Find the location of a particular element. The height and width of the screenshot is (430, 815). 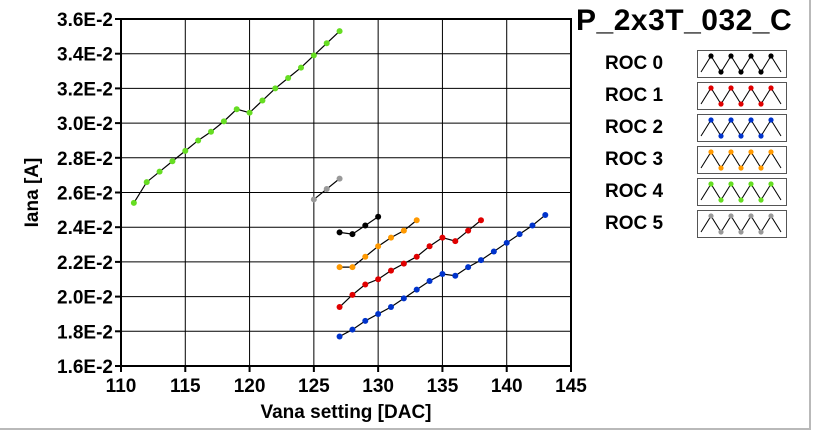

legend-entry: ROC 4 is located at coordinates (698, 192).